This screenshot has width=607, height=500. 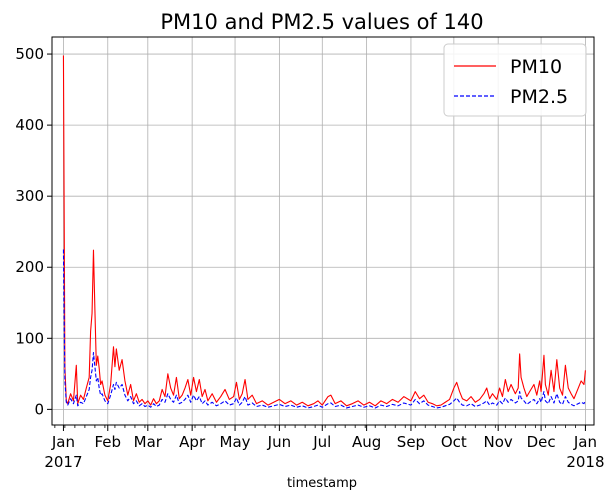 I want to click on x-tick-label: Nov, so click(x=498, y=442).